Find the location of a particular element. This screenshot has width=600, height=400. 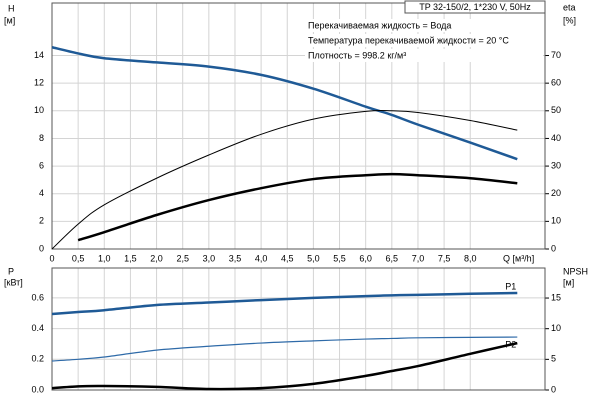

x-tick-label: 7,0 is located at coordinates (418, 258).